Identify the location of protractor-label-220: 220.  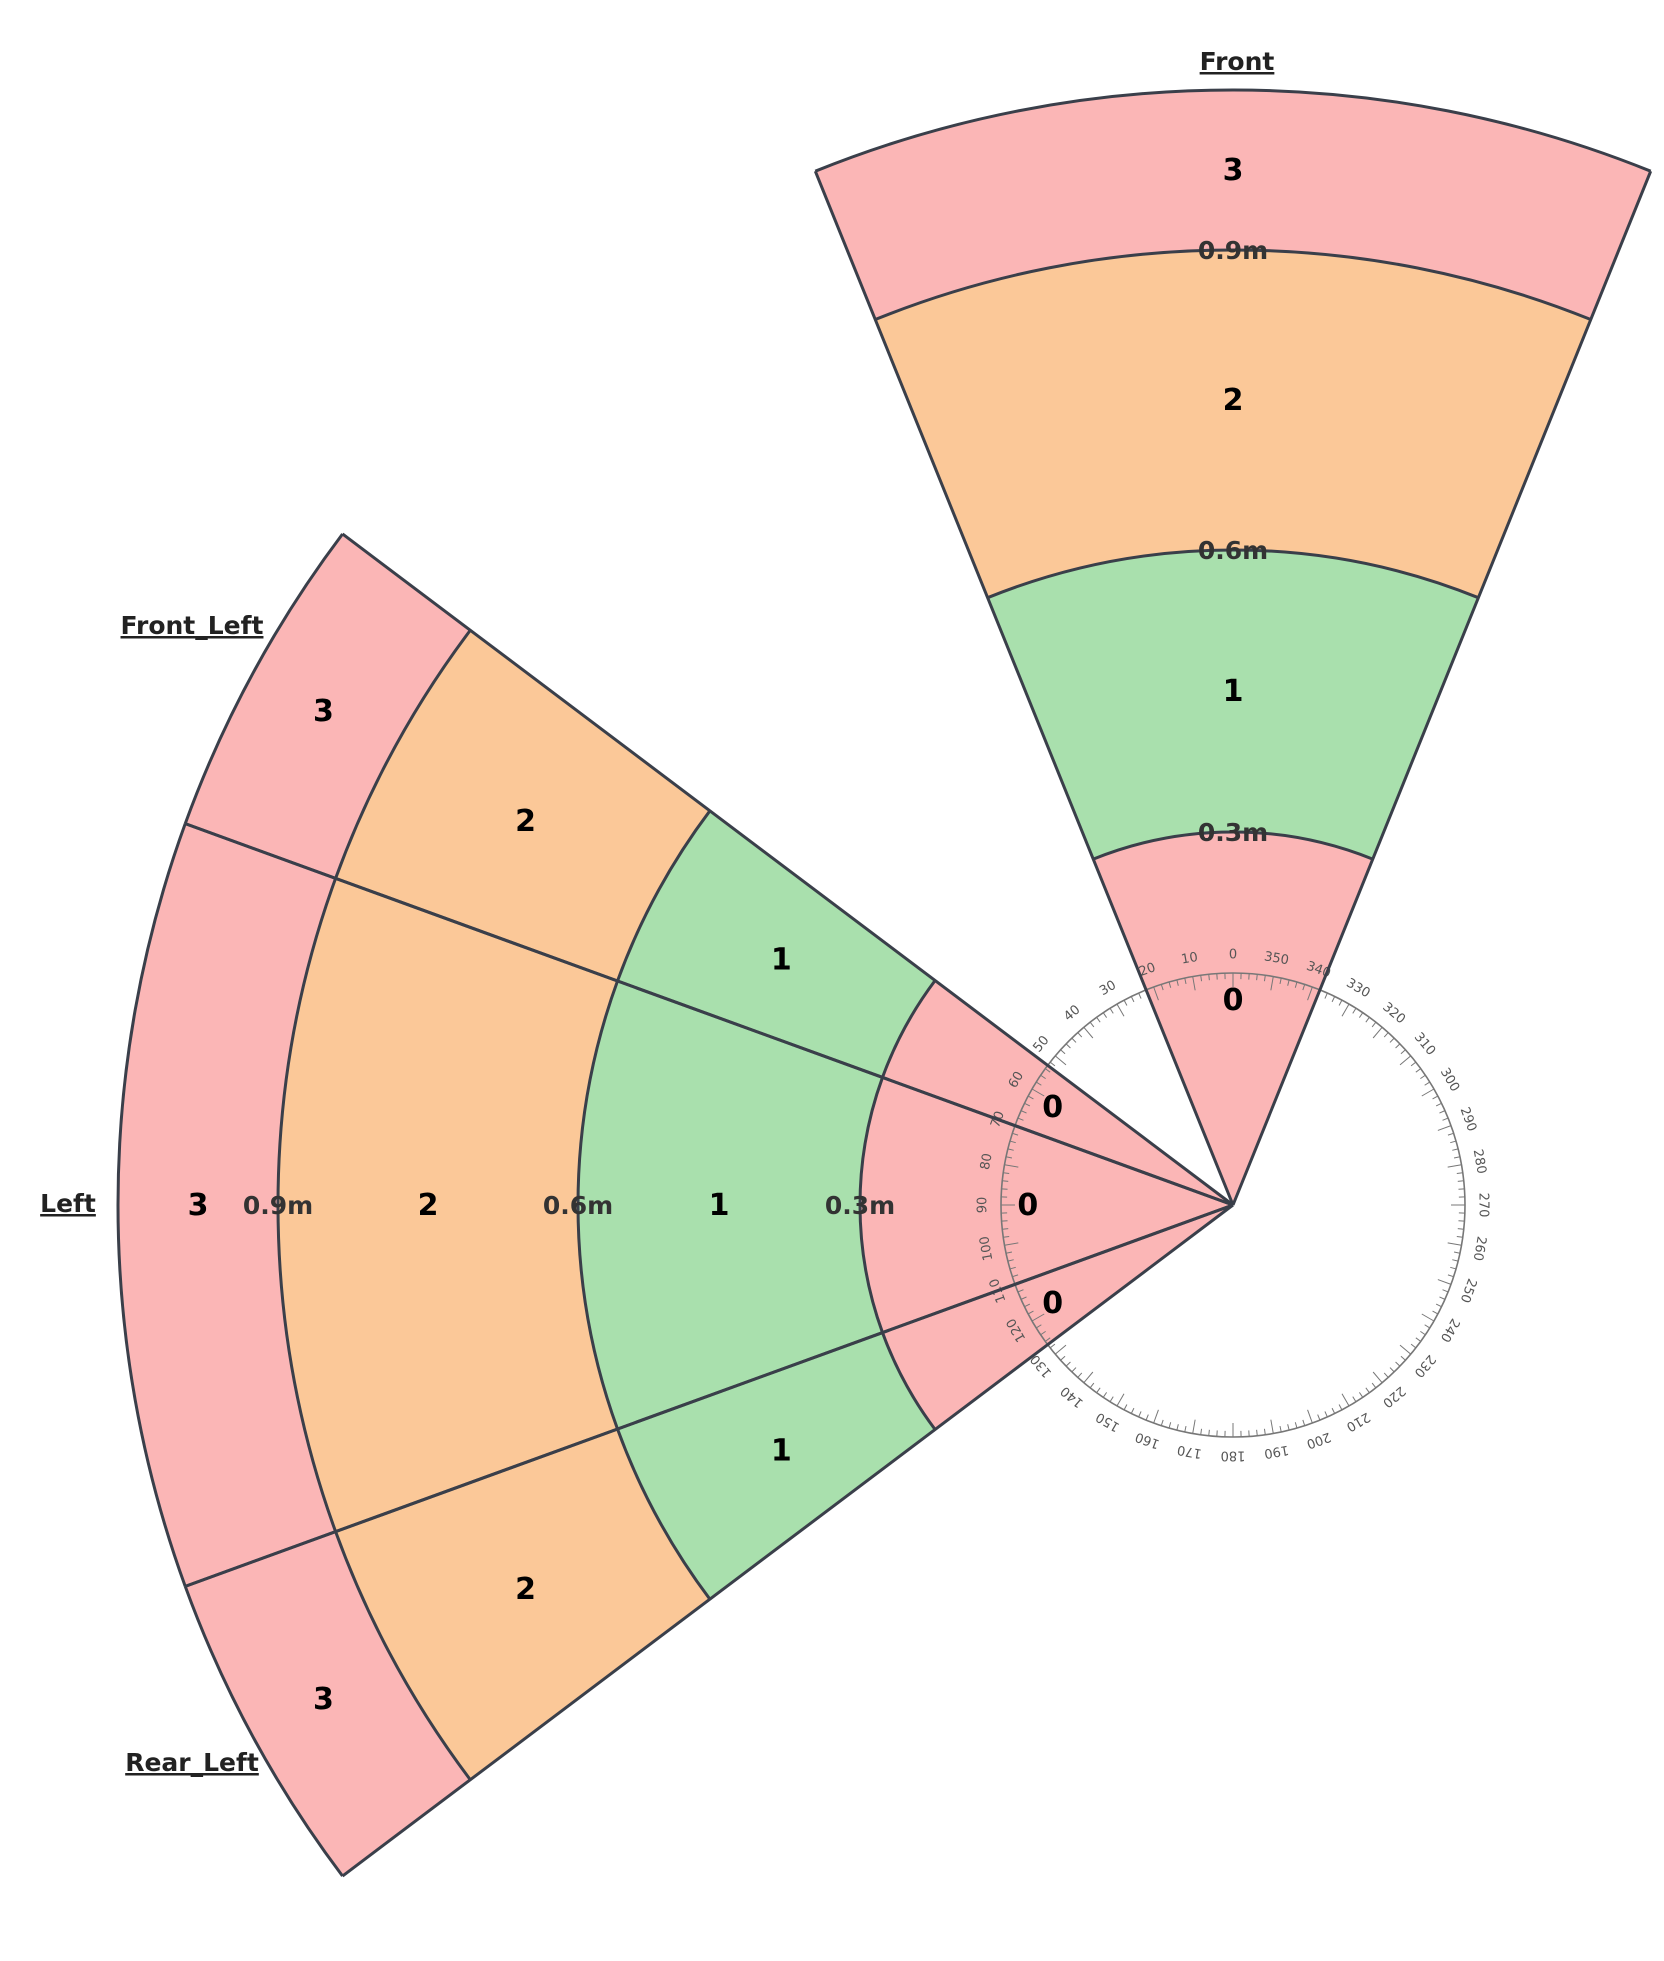
(1393, 1396).